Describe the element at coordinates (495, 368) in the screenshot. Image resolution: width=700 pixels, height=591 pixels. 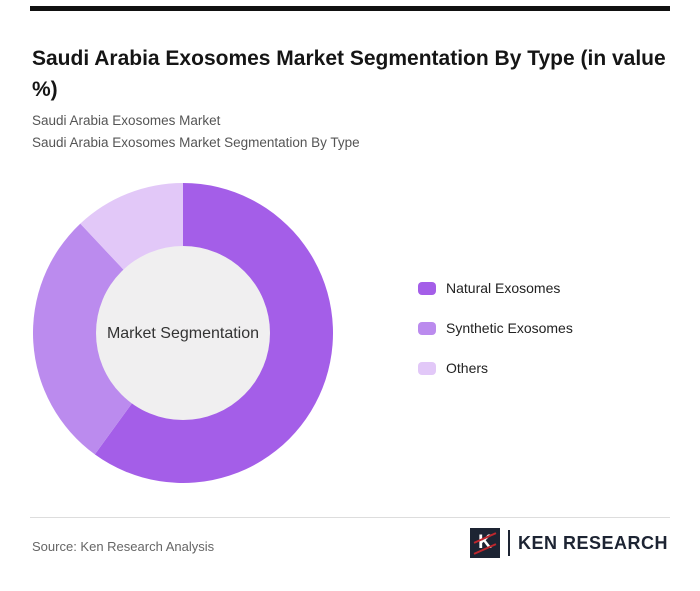
I see `legend-item-others: Others` at that location.